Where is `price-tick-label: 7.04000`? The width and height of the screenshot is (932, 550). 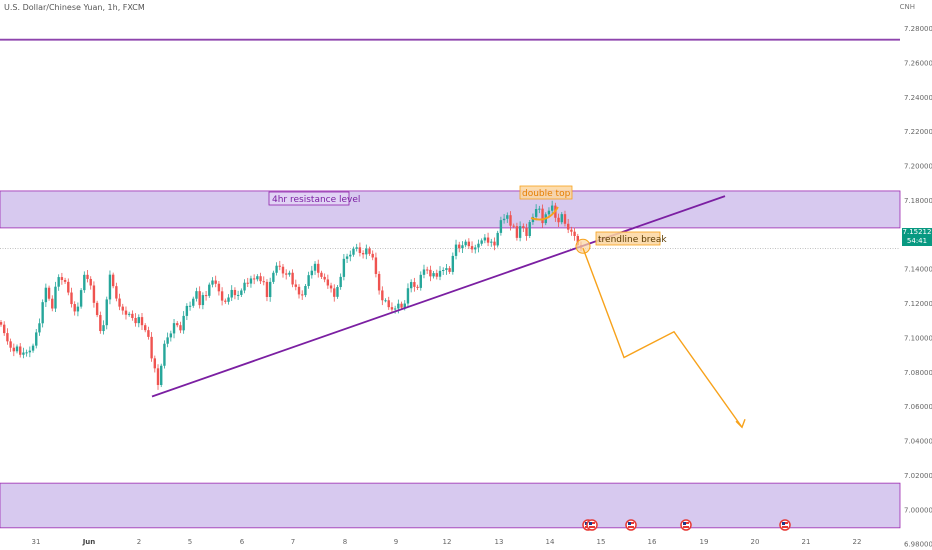 price-tick-label: 7.04000 is located at coordinates (918, 442).